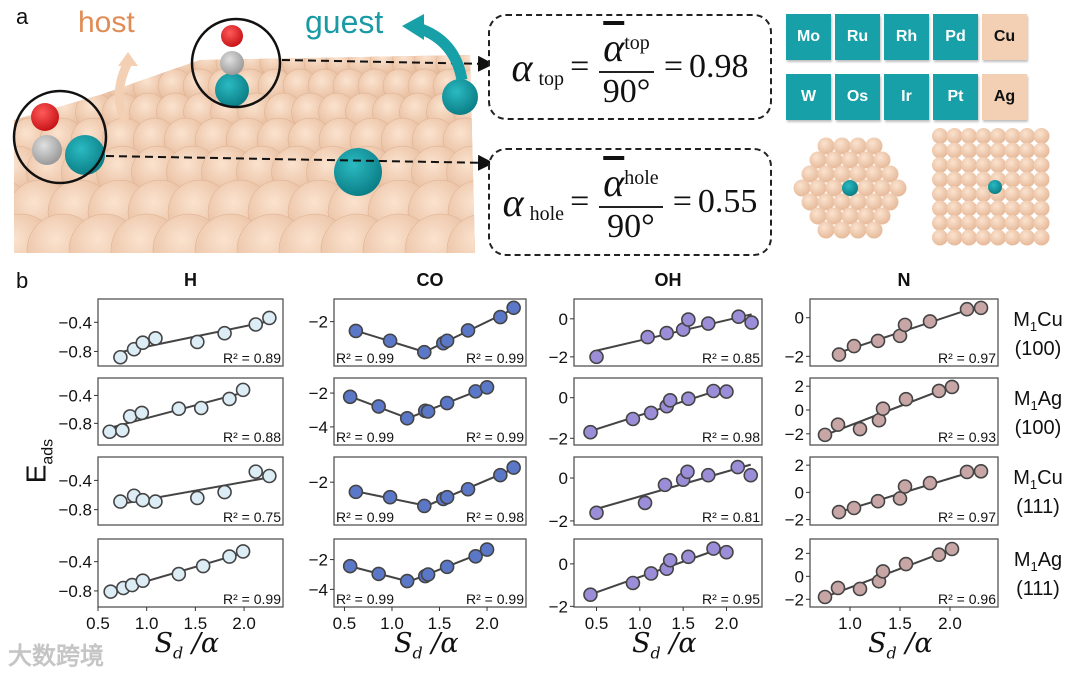 This screenshot has width=1080, height=675. Describe the element at coordinates (75, 322) in the screenshot. I see `y-tick-label: −0.4` at that location.